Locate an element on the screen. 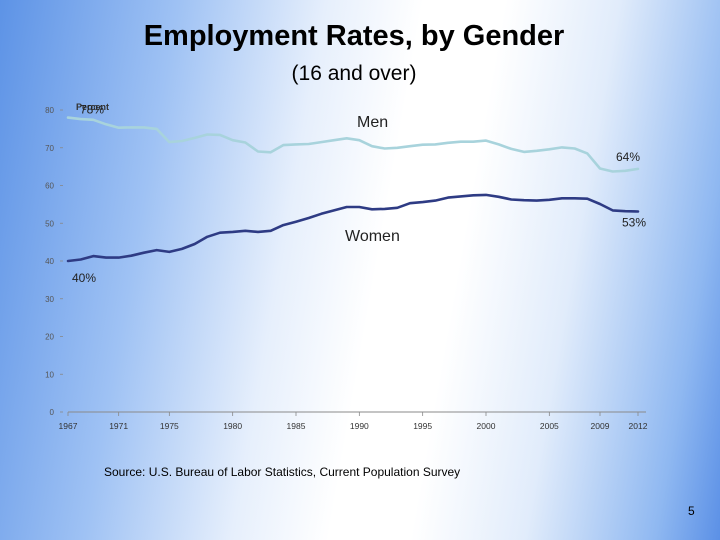 The image size is (720, 540). y-axis-label: Percent is located at coordinates (92, 107).